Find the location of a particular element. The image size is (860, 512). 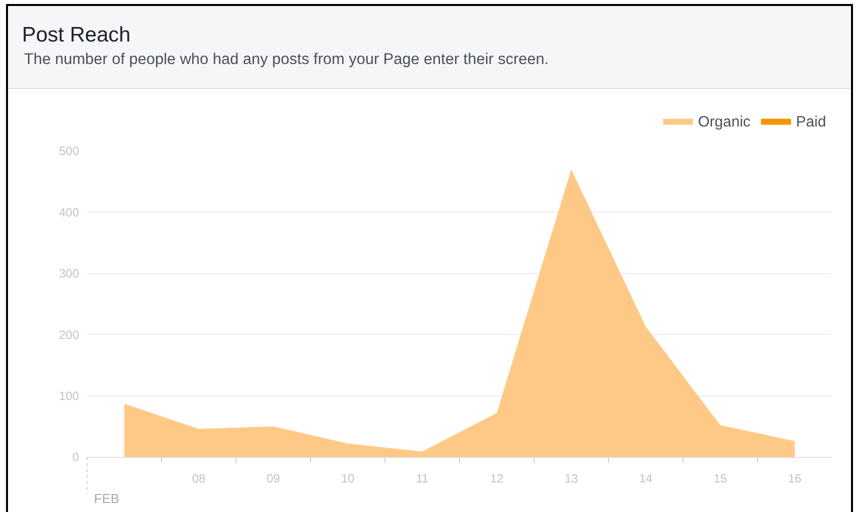

y-tick-label: 100 is located at coordinates (69, 396).